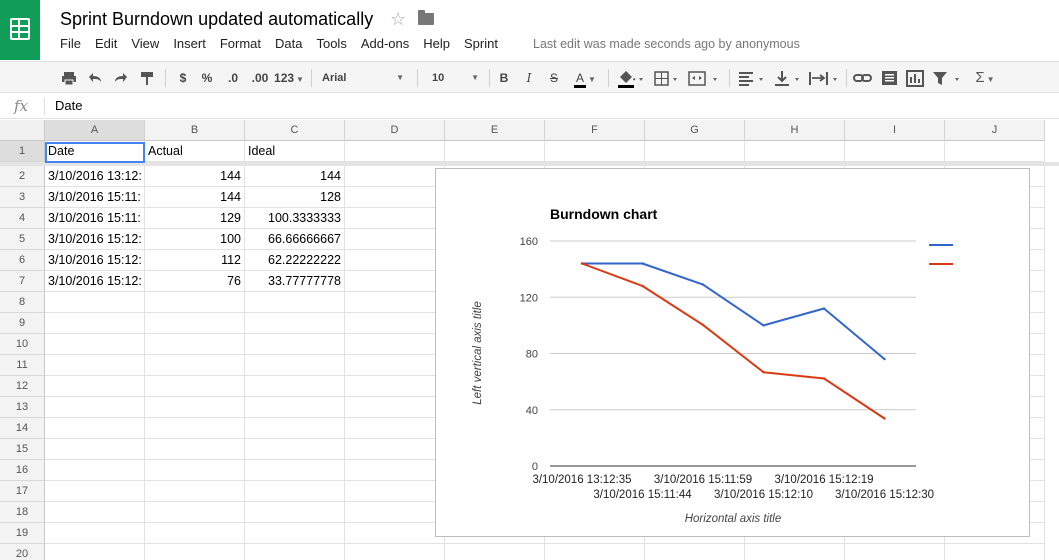 This screenshot has height=560, width=1059. Describe the element at coordinates (495, 130) in the screenshot. I see `column-header-e: E` at that location.